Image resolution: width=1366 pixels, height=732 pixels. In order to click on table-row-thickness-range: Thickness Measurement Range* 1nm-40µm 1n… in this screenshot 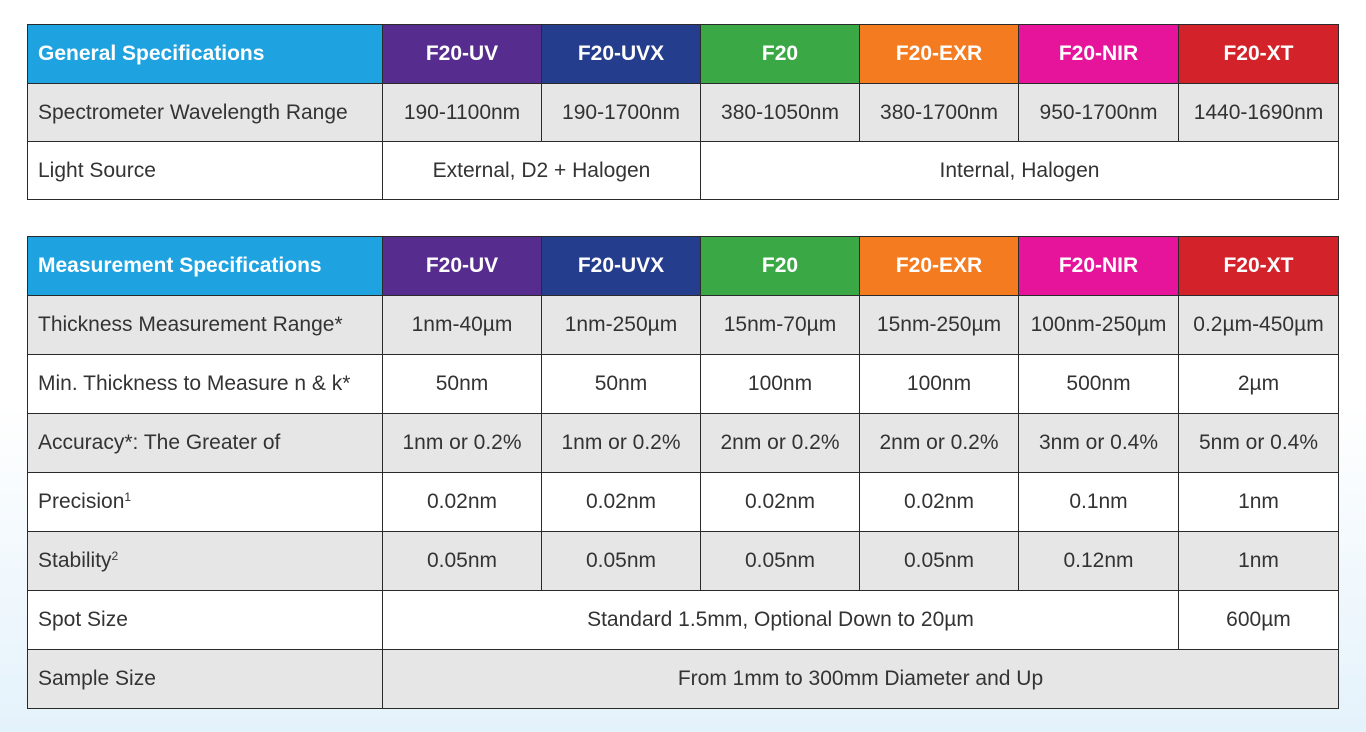, I will do `click(683, 325)`.